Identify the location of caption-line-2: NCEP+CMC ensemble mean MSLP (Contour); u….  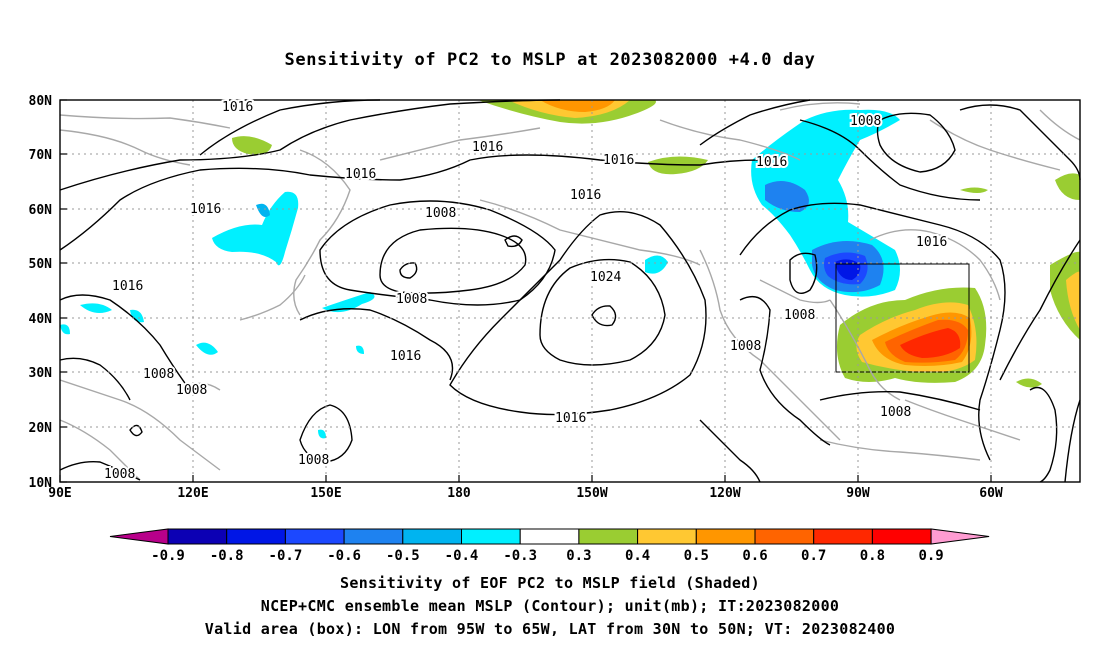
(550, 606).